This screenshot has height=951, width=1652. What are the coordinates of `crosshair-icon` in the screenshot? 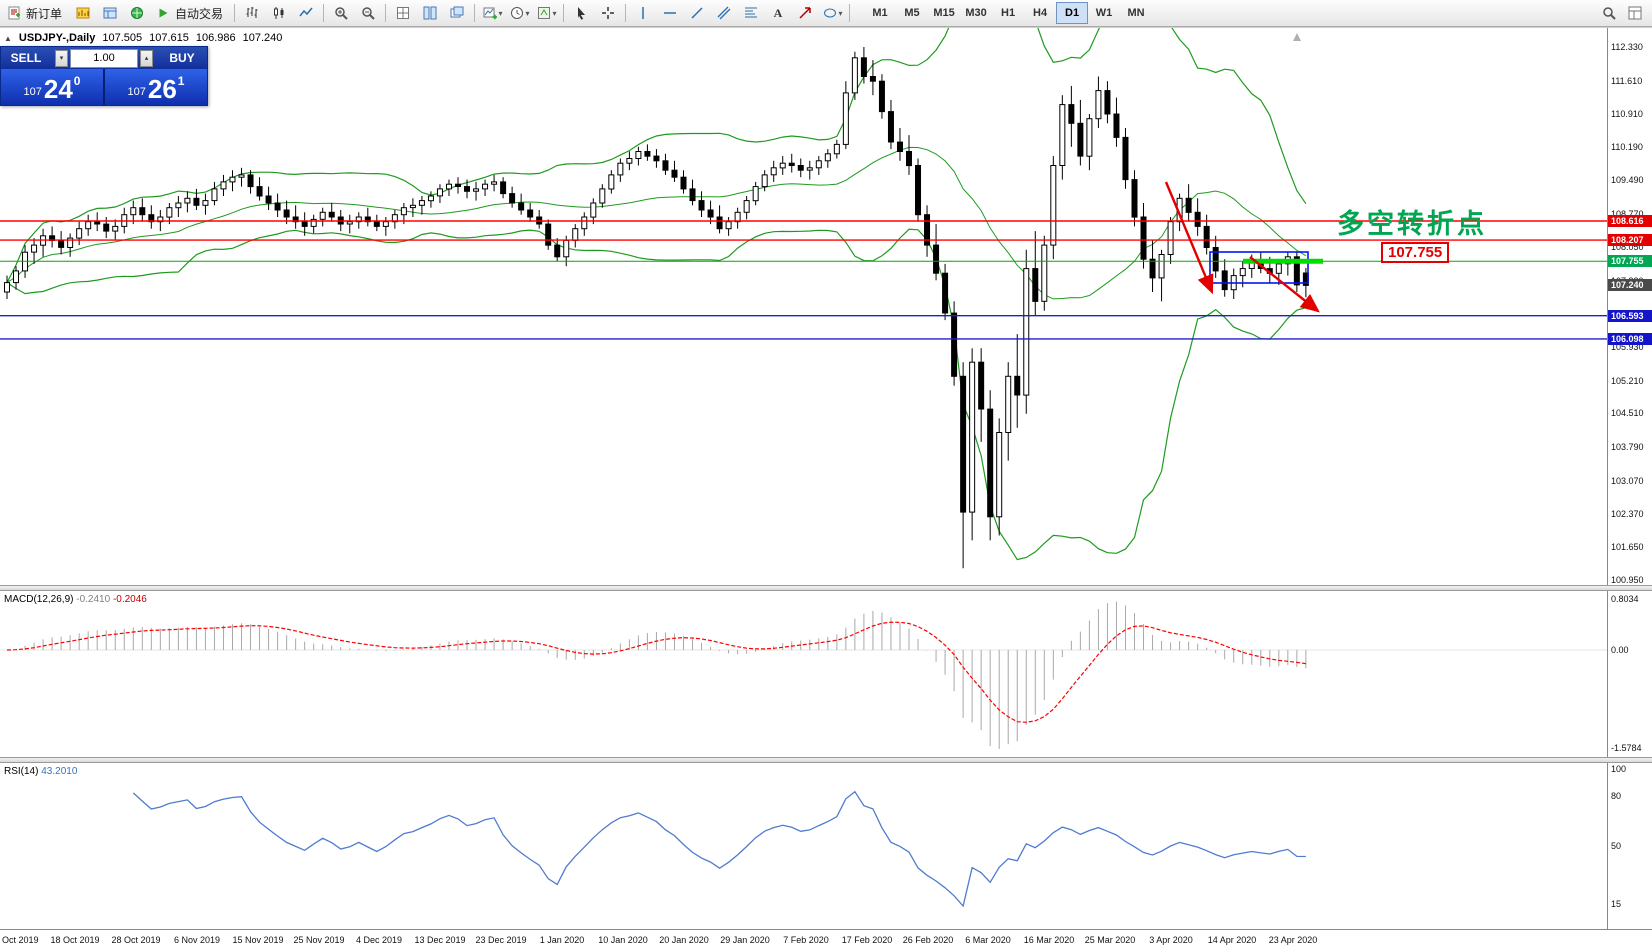 It's located at (608, 13).